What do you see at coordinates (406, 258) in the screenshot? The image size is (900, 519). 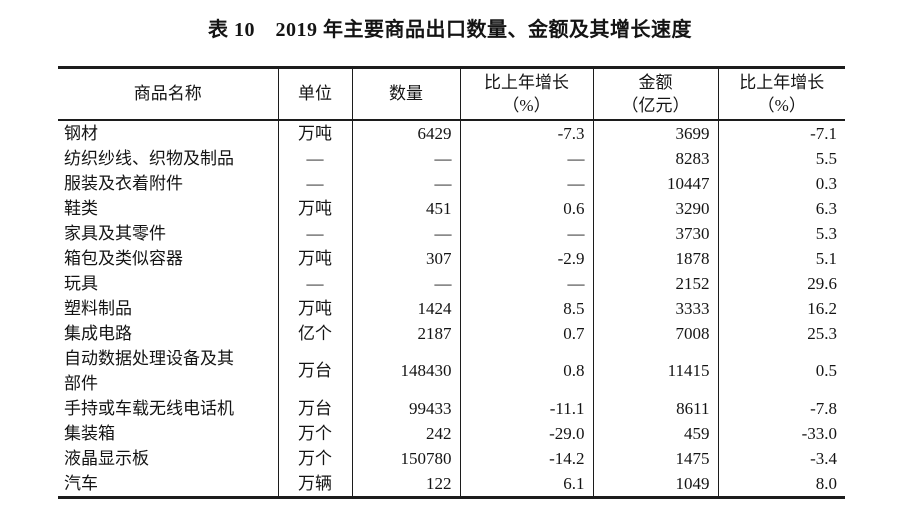 I see `commodity-quantity: 307` at bounding box center [406, 258].